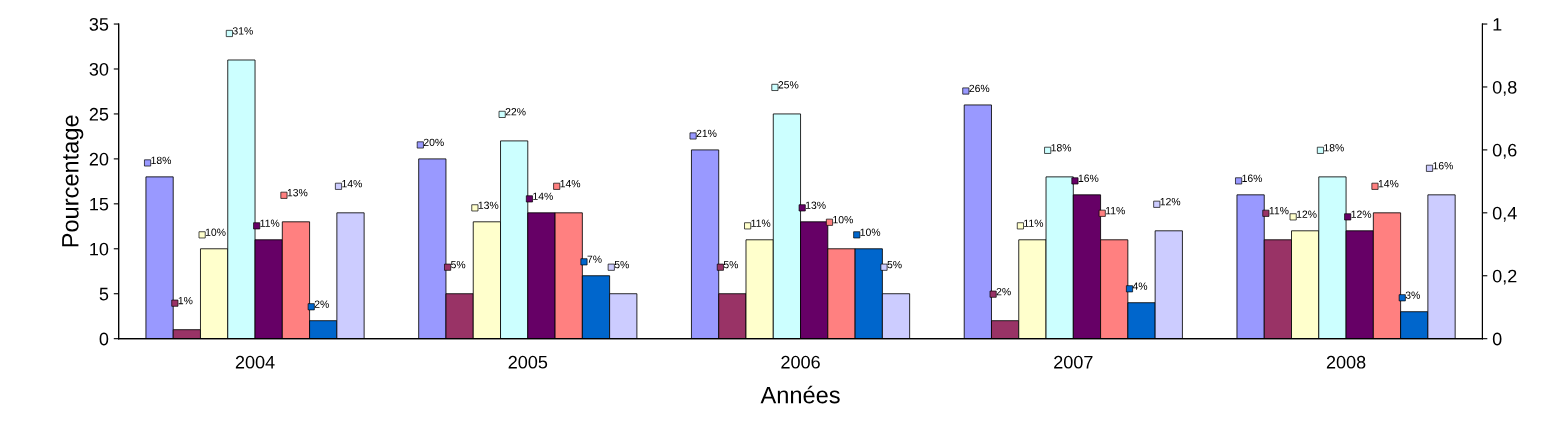  What do you see at coordinates (1073, 362) in the screenshot?
I see `x-tick-label: 2007` at bounding box center [1073, 362].